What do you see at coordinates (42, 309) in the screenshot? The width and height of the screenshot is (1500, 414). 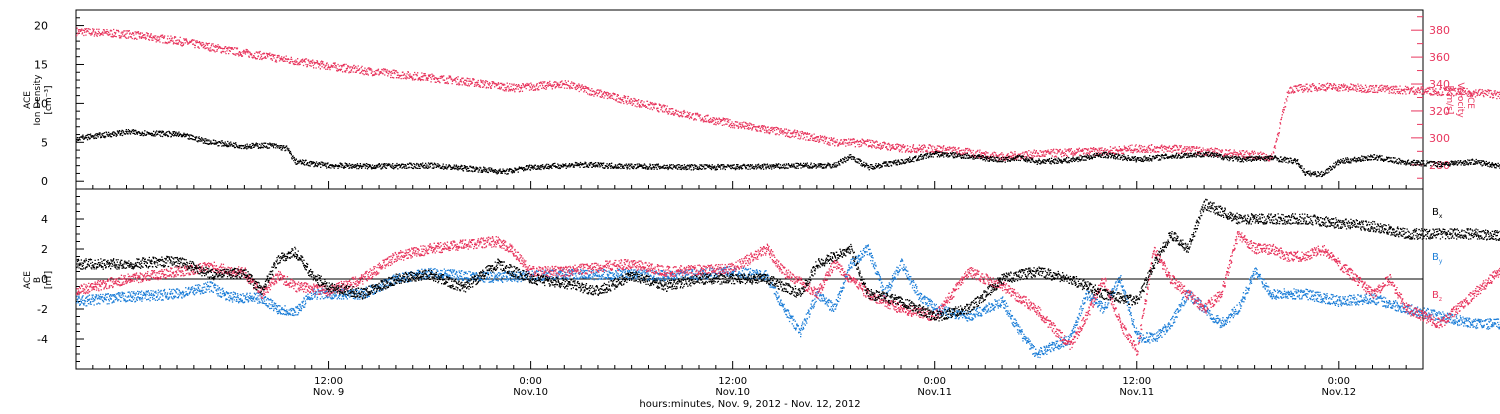 I see `bottom-left-tick-label: -2` at bounding box center [42, 309].